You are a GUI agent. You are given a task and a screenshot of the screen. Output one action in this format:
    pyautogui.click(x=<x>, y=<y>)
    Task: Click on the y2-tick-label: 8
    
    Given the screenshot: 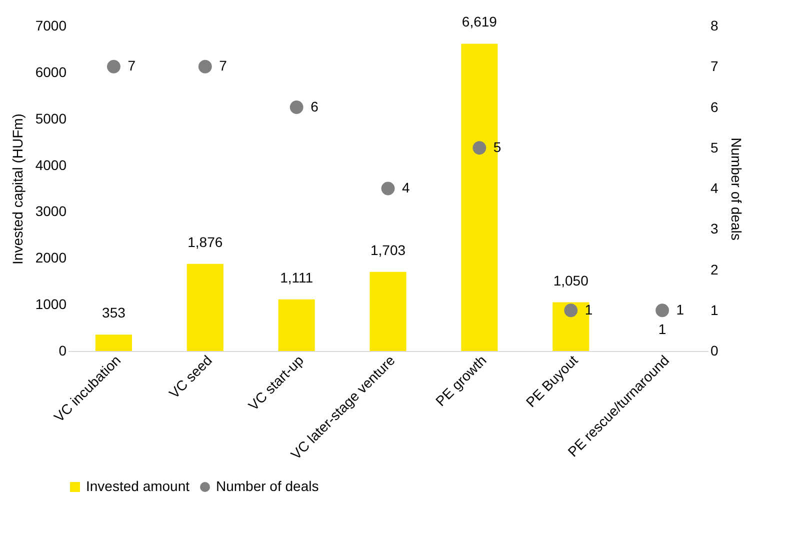 What is the action you would take?
    pyautogui.click(x=714, y=26)
    